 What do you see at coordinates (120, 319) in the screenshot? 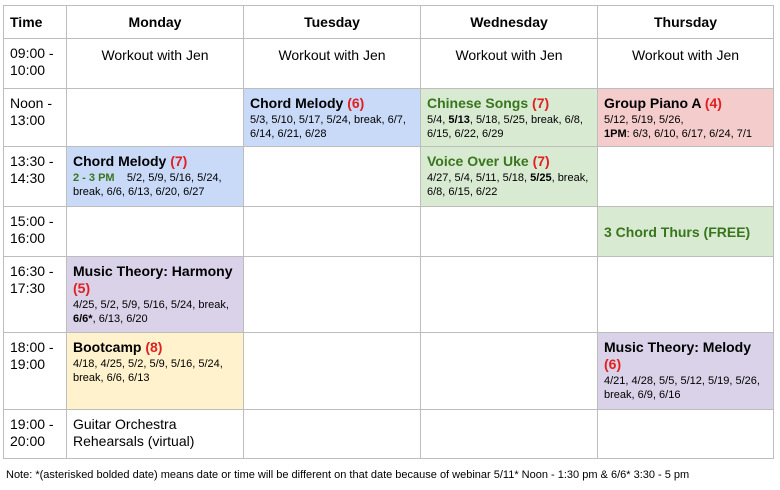
I see `class-dates-rest: , 6/13, 6/20` at bounding box center [120, 319].